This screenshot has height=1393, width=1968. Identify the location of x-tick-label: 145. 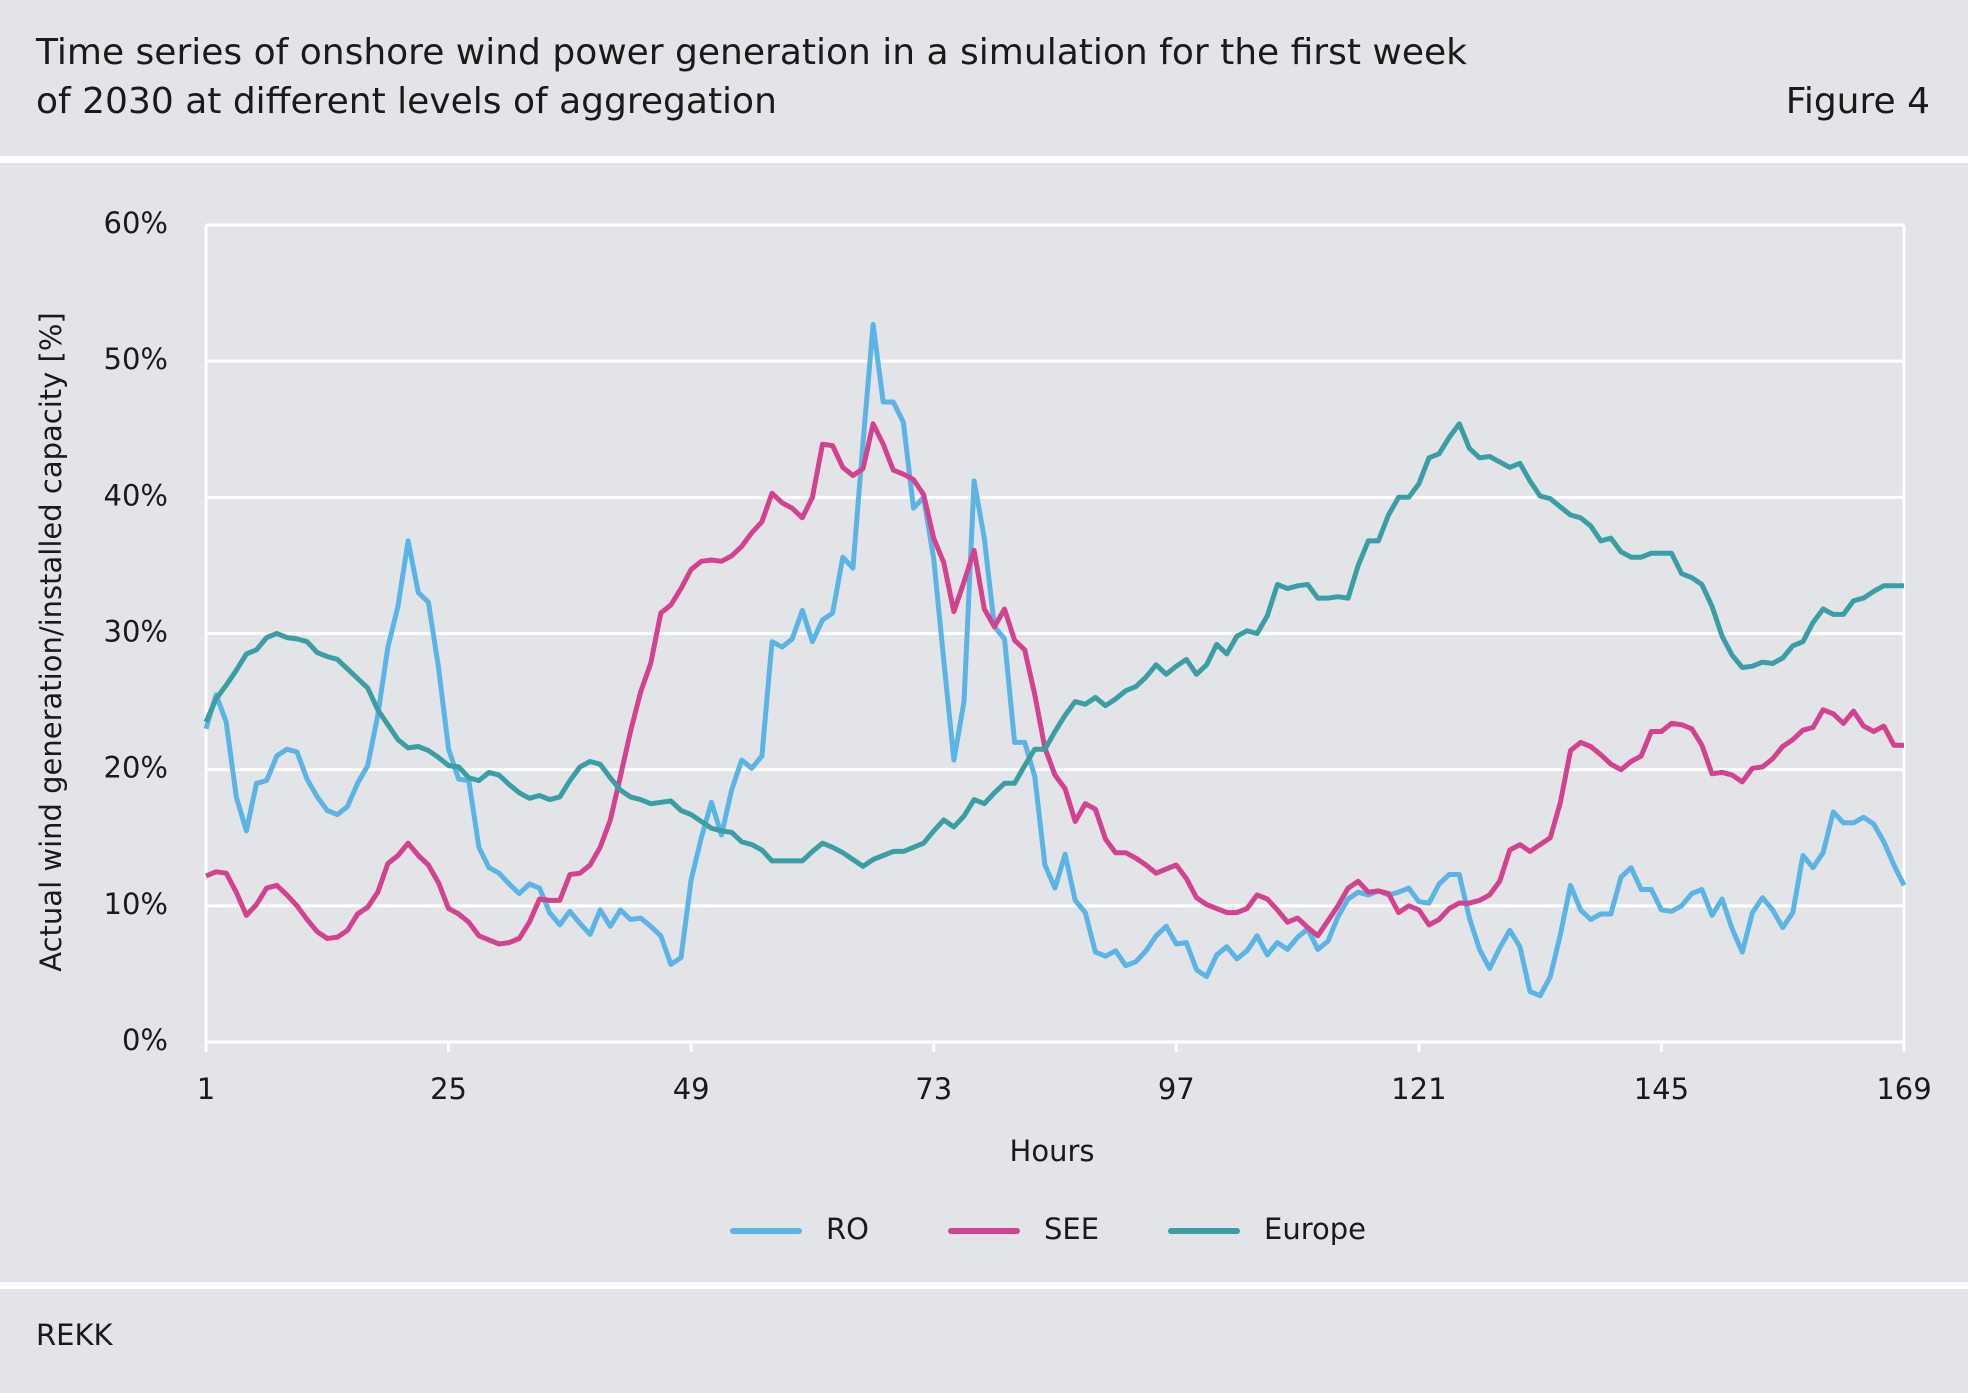
(1661, 1089).